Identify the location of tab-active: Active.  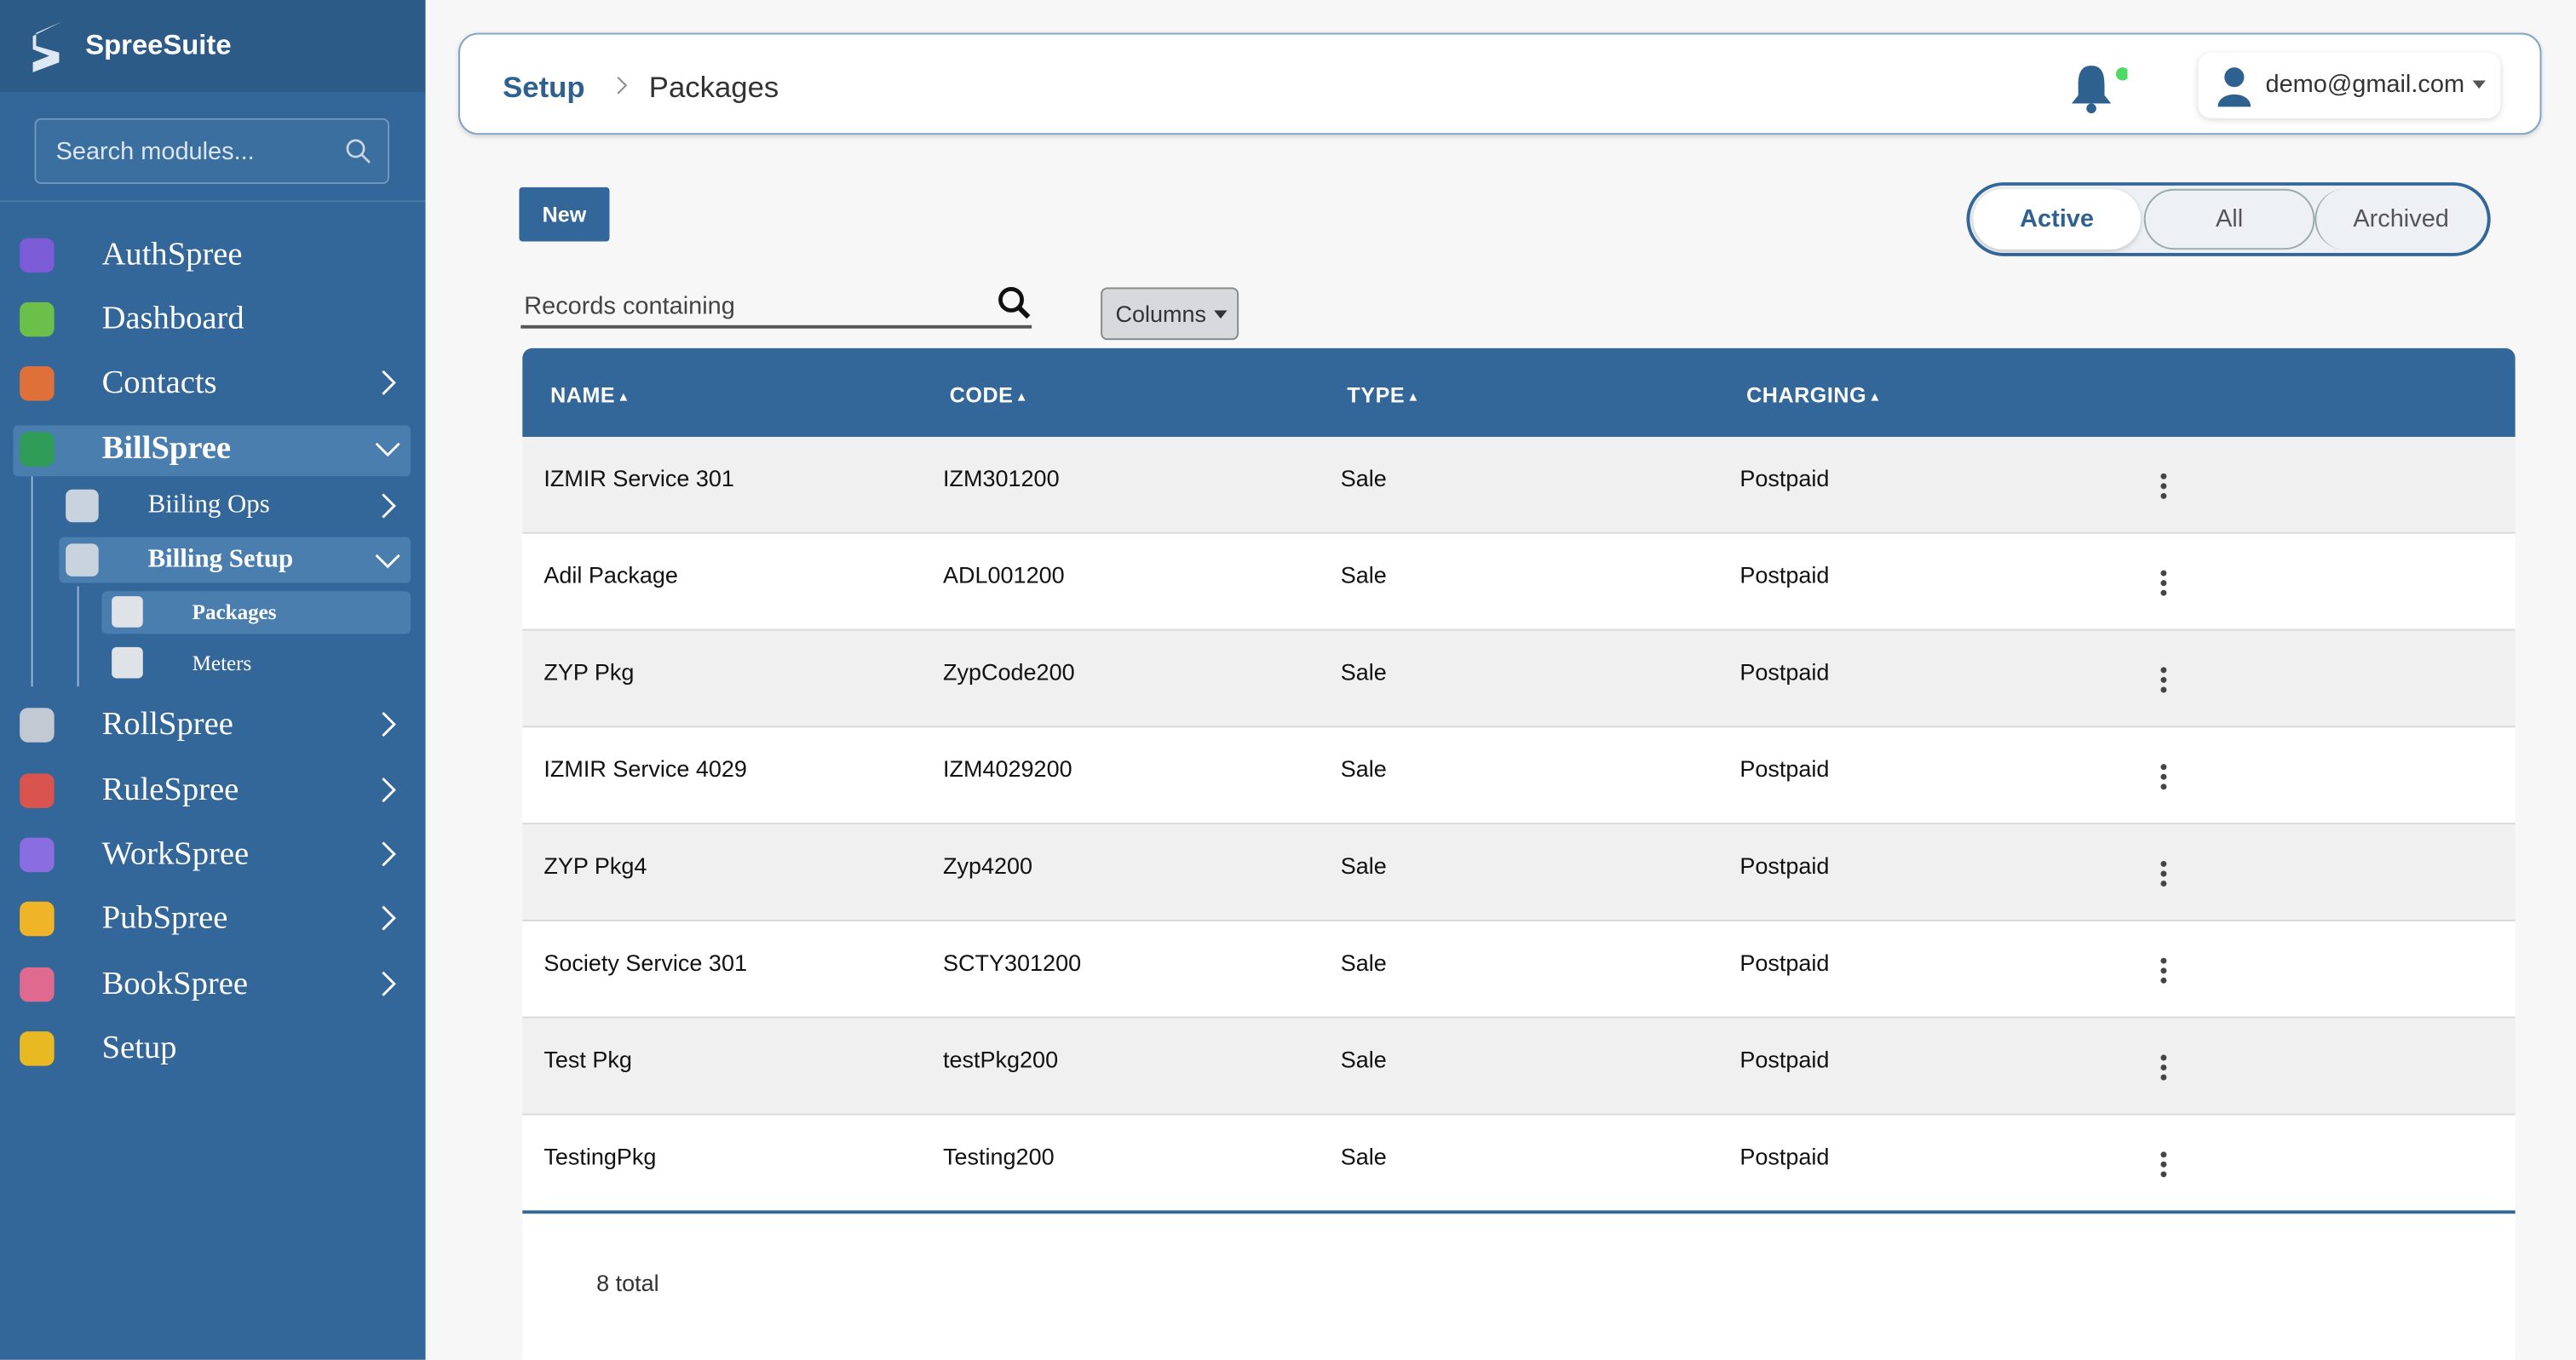
(2057, 219).